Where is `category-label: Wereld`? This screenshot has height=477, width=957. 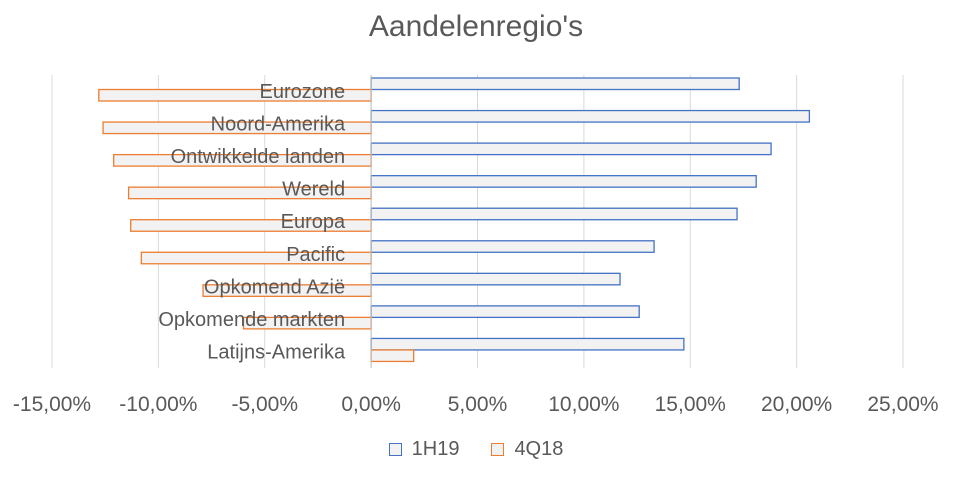 category-label: Wereld is located at coordinates (313, 190).